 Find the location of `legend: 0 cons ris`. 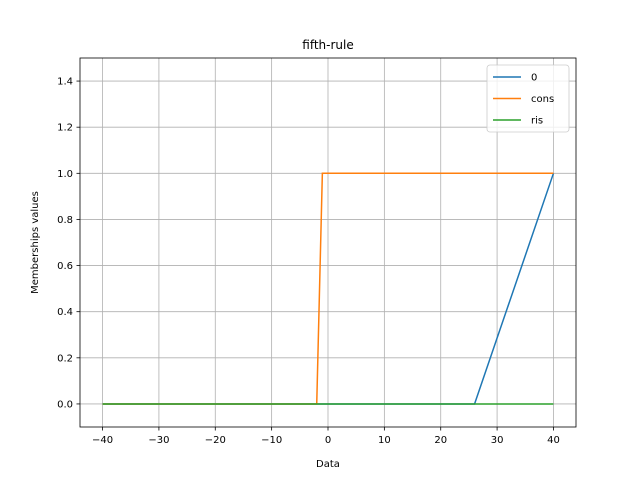

legend: 0 cons ris is located at coordinates (528, 98).